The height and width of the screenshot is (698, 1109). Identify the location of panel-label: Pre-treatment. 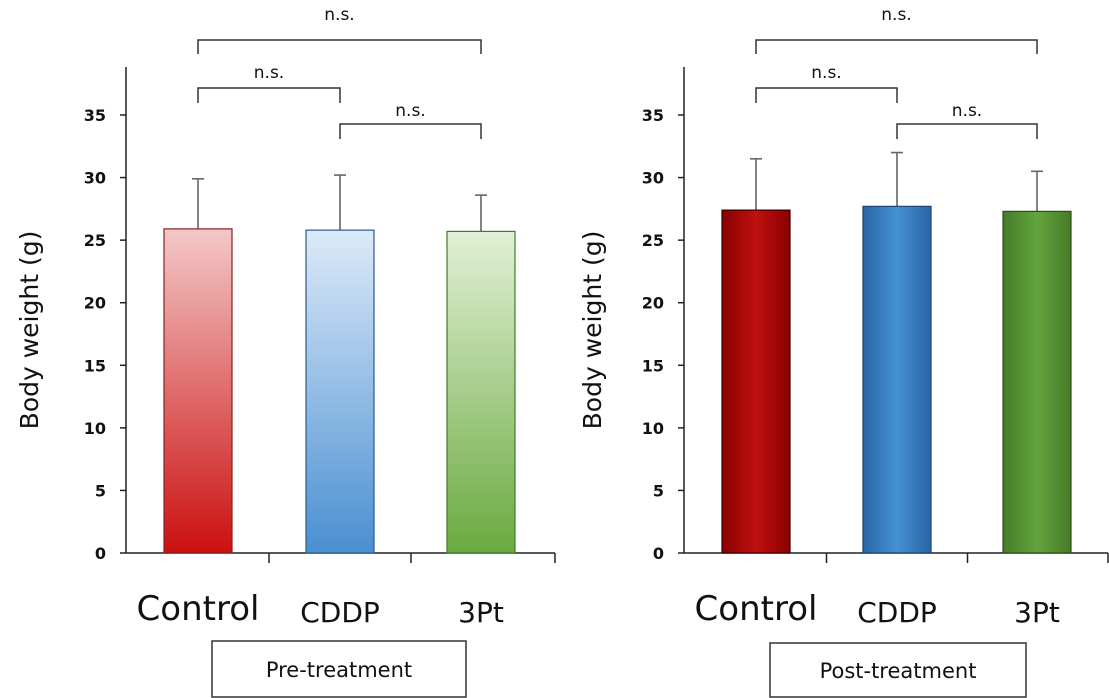
(339, 670).